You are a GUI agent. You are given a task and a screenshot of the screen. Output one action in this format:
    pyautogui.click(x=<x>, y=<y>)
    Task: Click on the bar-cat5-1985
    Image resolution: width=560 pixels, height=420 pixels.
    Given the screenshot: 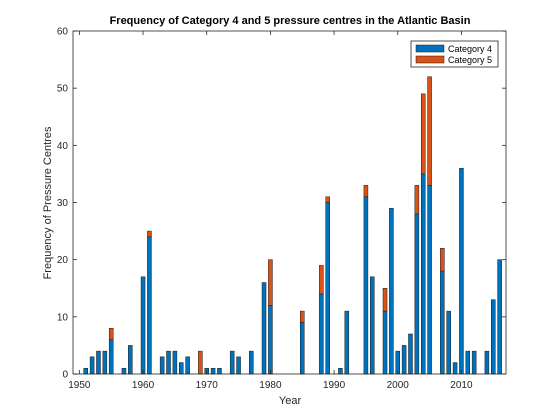 What is the action you would take?
    pyautogui.click(x=302, y=316)
    